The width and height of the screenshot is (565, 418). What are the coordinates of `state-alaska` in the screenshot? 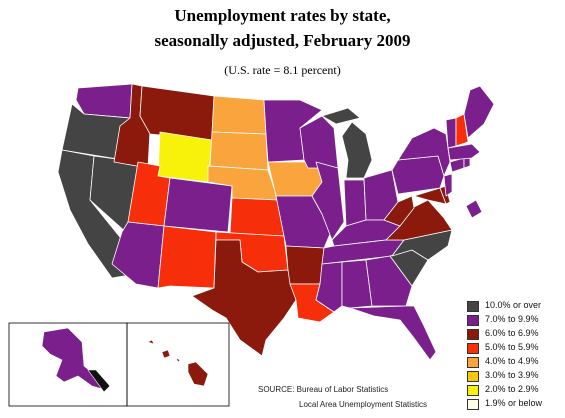 It's located at (74, 359).